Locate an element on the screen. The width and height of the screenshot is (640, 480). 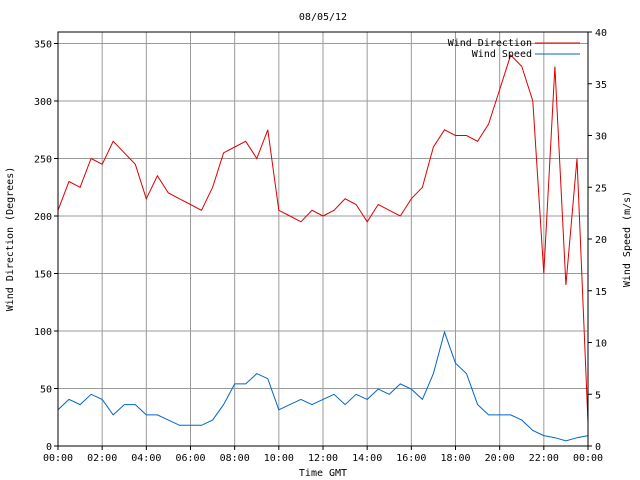
legend-label-direction: Wind Direction is located at coordinates (490, 43).